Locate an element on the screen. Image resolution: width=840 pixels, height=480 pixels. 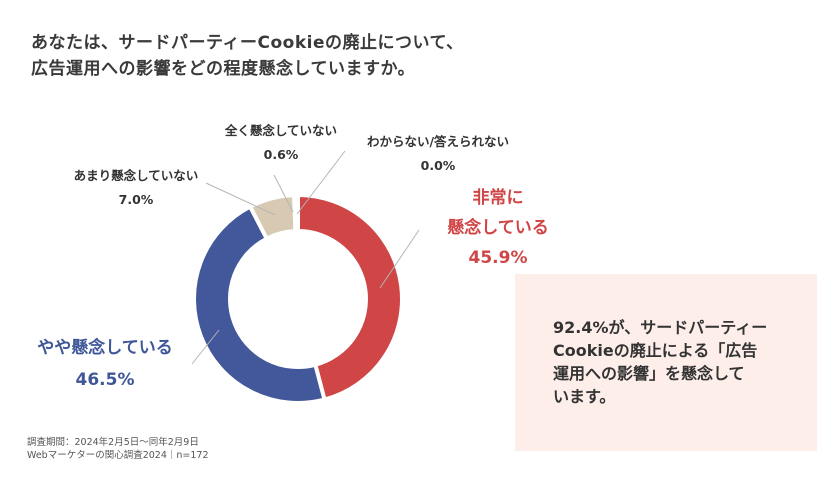
label-not-very: あまり懸念していない 7.0% is located at coordinates (136, 188).